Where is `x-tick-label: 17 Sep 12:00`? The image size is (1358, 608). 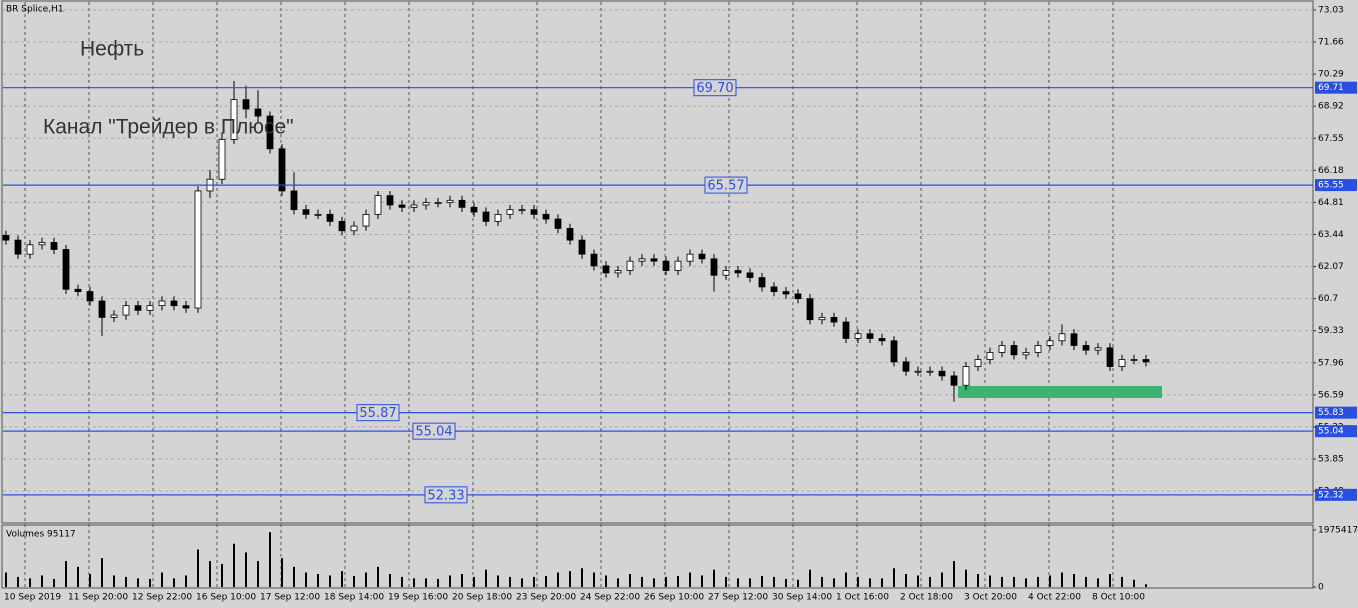
x-tick-label: 17 Sep 12:00 is located at coordinates (290, 598).